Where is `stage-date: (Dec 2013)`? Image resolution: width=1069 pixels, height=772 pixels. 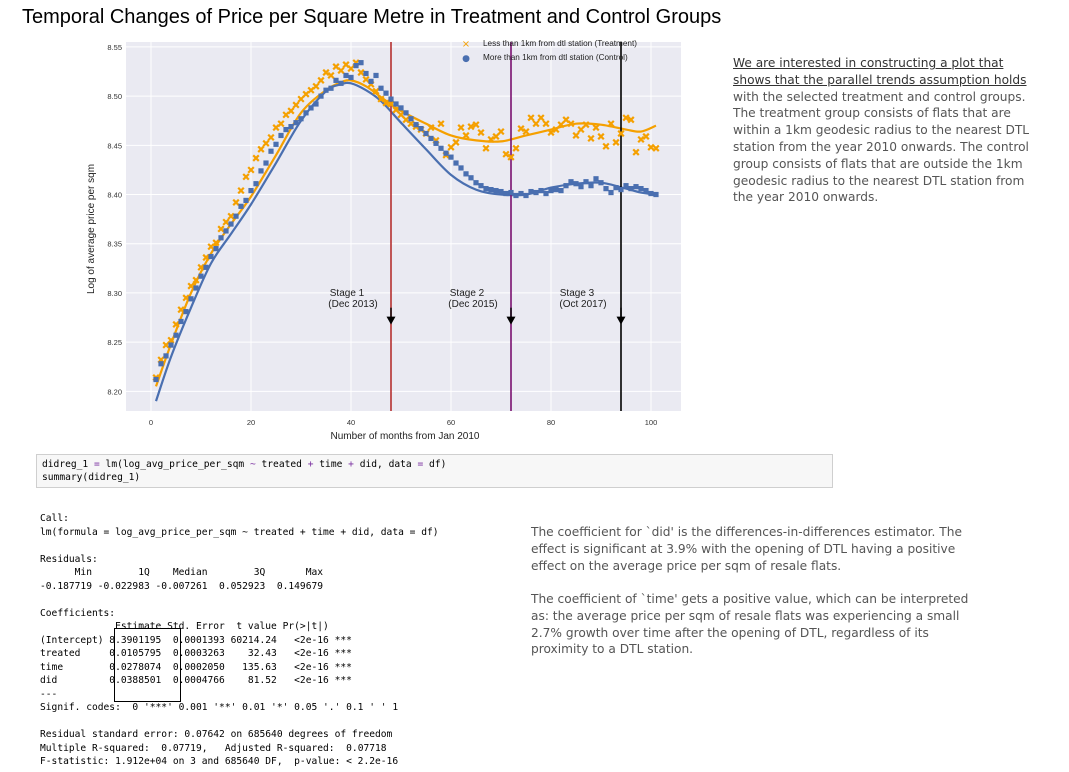
stage-date: (Dec 2013) is located at coordinates (352, 304).